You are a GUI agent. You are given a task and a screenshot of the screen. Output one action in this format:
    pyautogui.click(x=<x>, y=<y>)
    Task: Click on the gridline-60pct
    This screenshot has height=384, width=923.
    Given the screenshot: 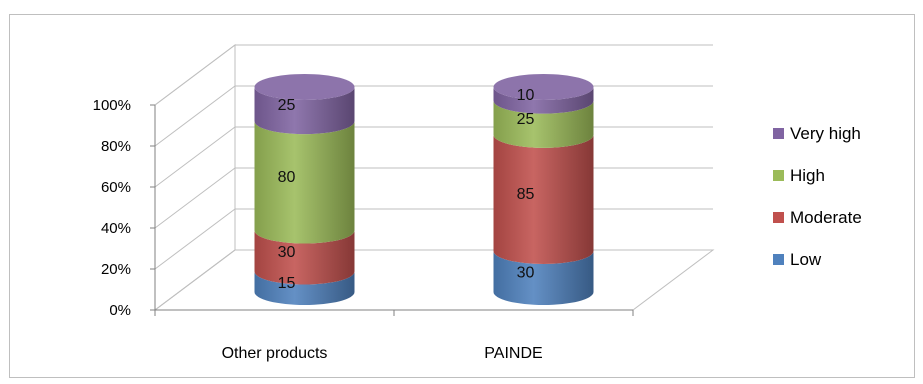 What is the action you would take?
    pyautogui.click(x=433, y=157)
    